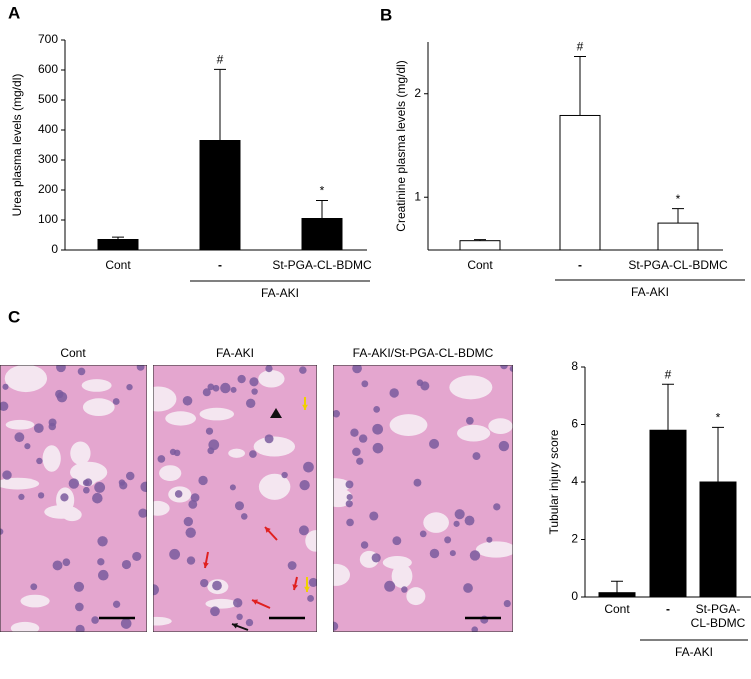 The height and width of the screenshot is (679, 751). I want to click on y-tick-label: 6, so click(574, 424).